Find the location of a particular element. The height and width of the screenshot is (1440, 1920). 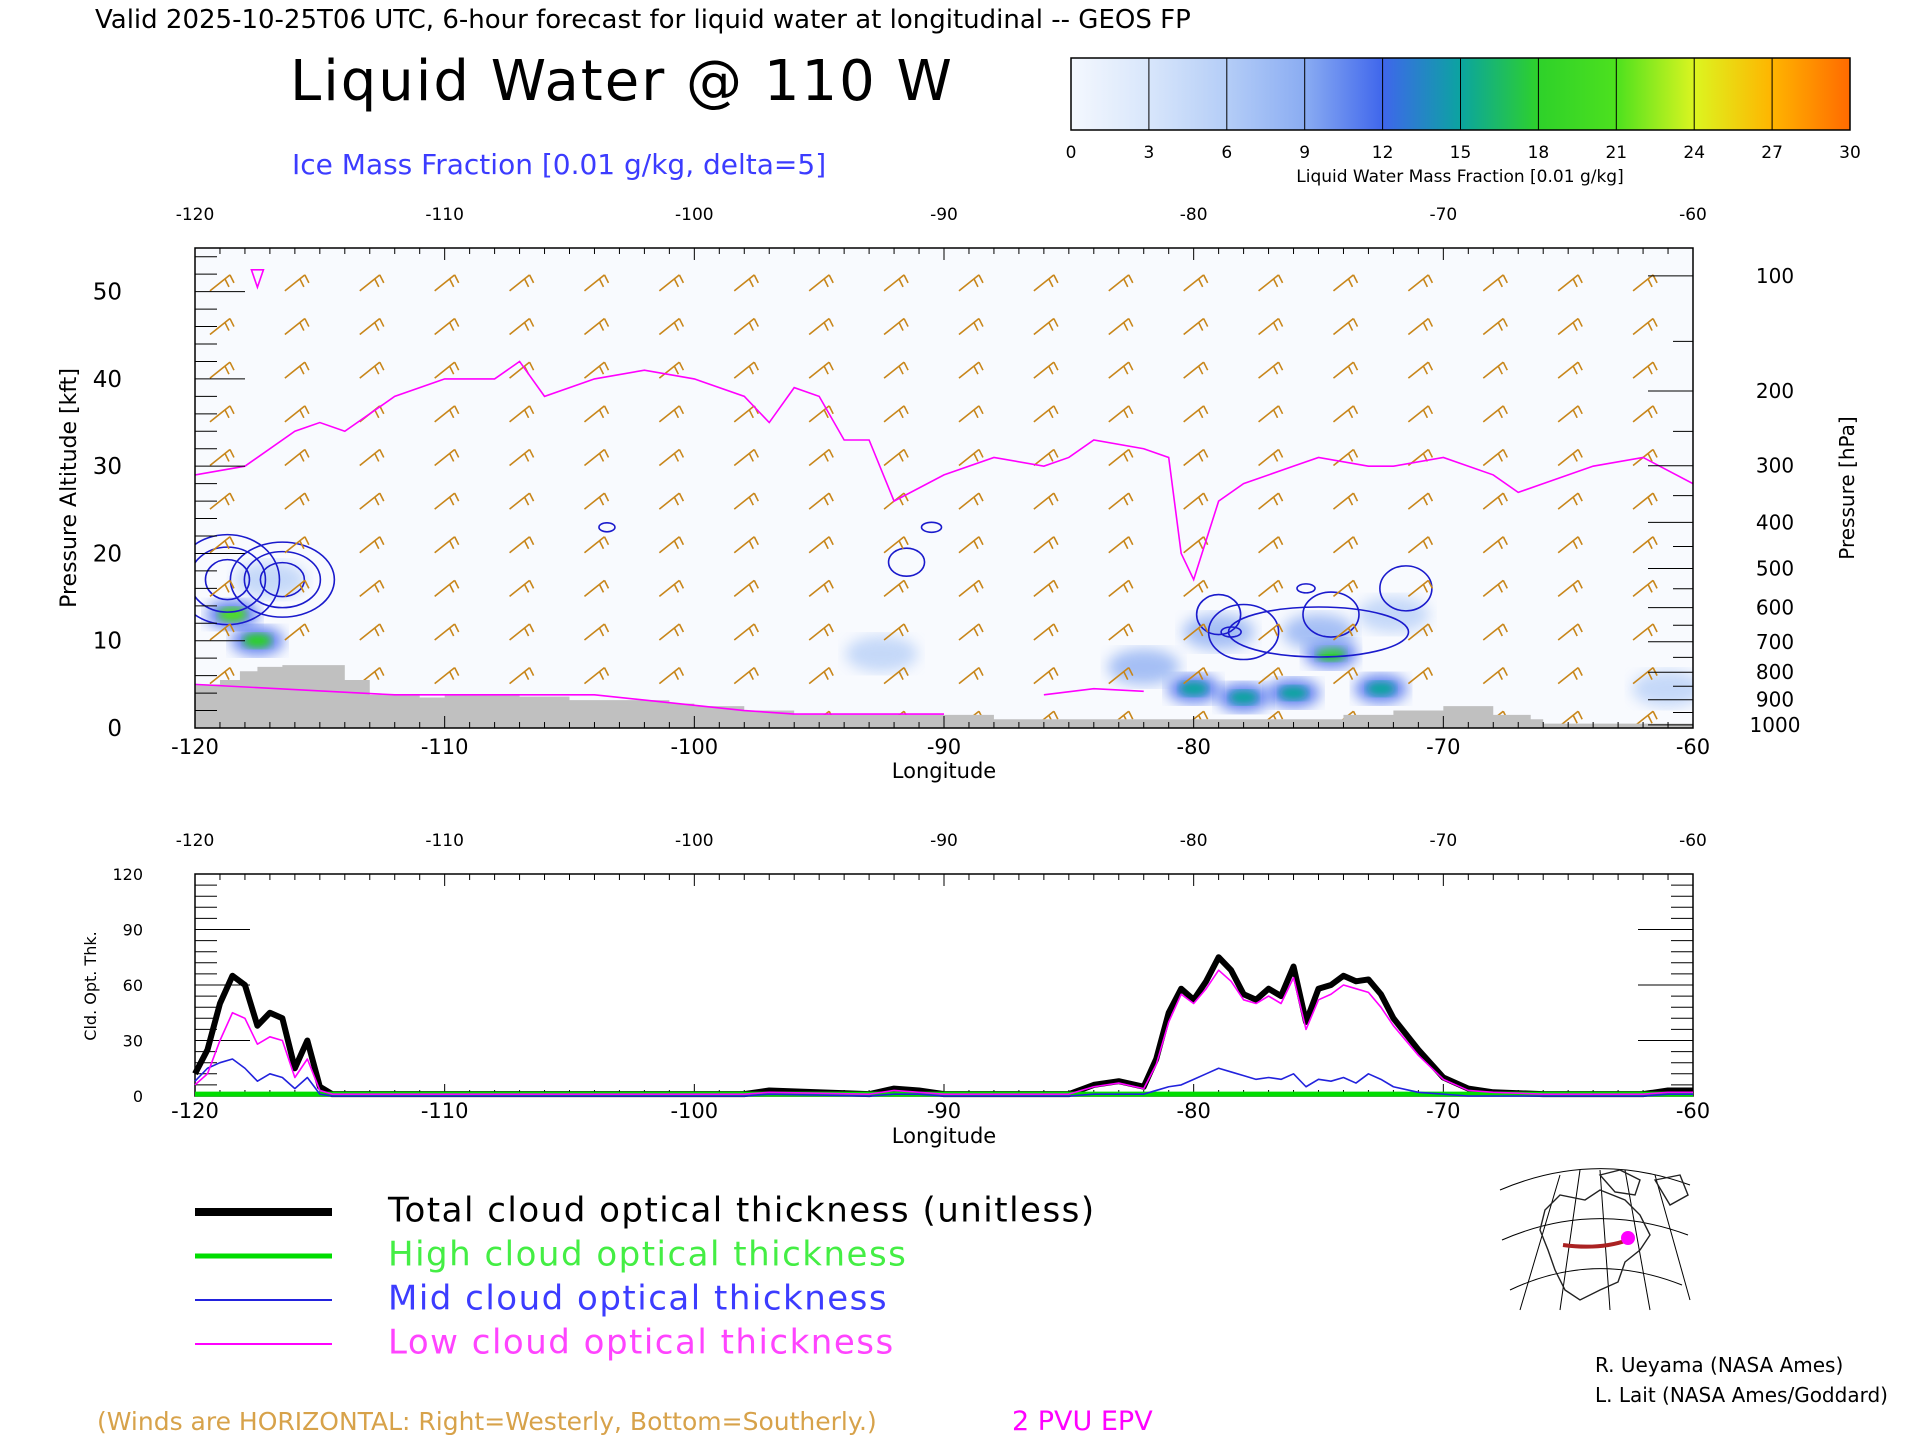

low-line is located at coordinates (943, 1032).